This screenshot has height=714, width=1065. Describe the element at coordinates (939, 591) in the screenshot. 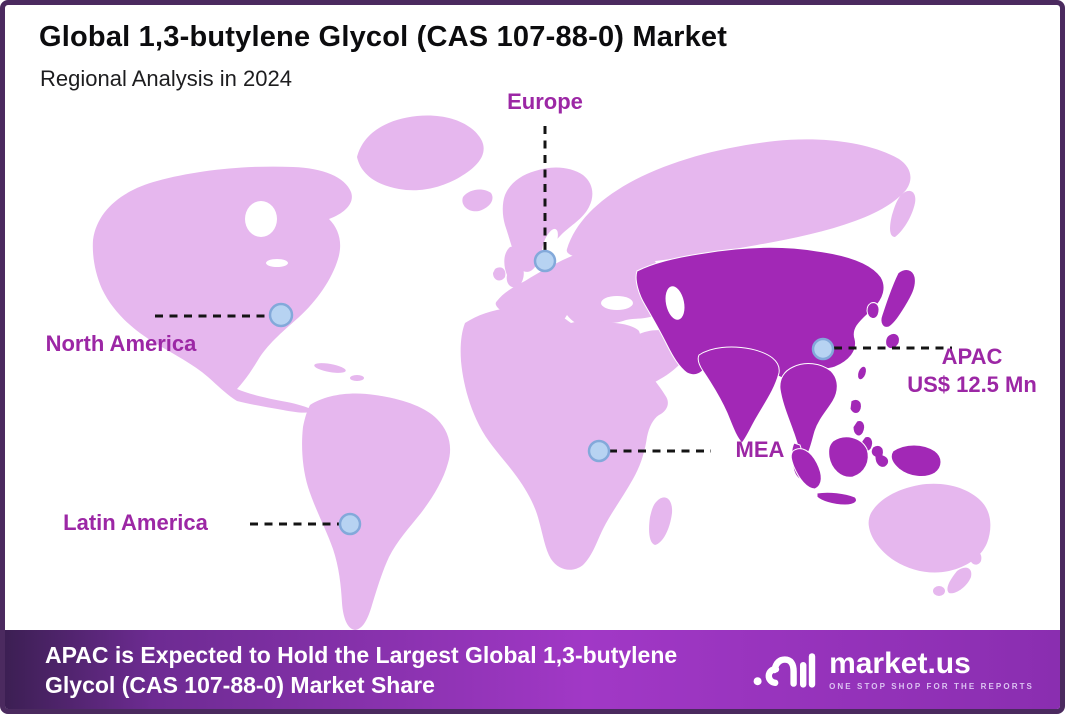

I see `island-tasmania` at that location.